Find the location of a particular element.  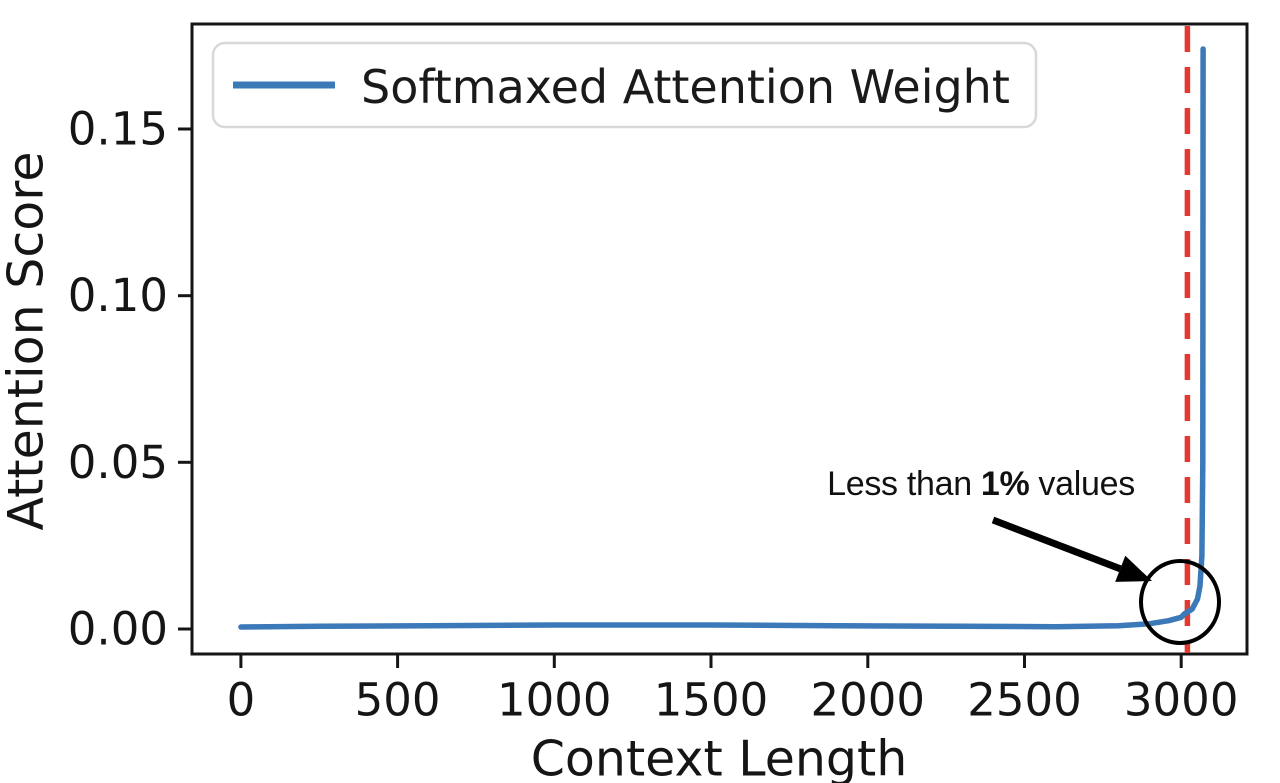

x-tick-label: 1000 is located at coordinates (554, 700).